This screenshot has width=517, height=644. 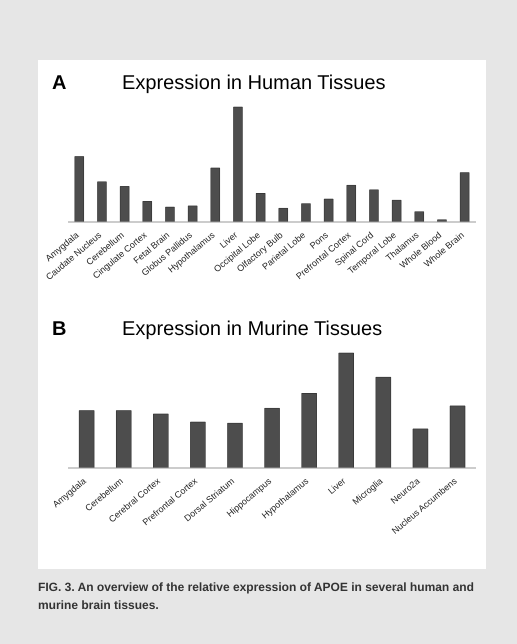 I want to click on text: A, so click(x=59, y=83).